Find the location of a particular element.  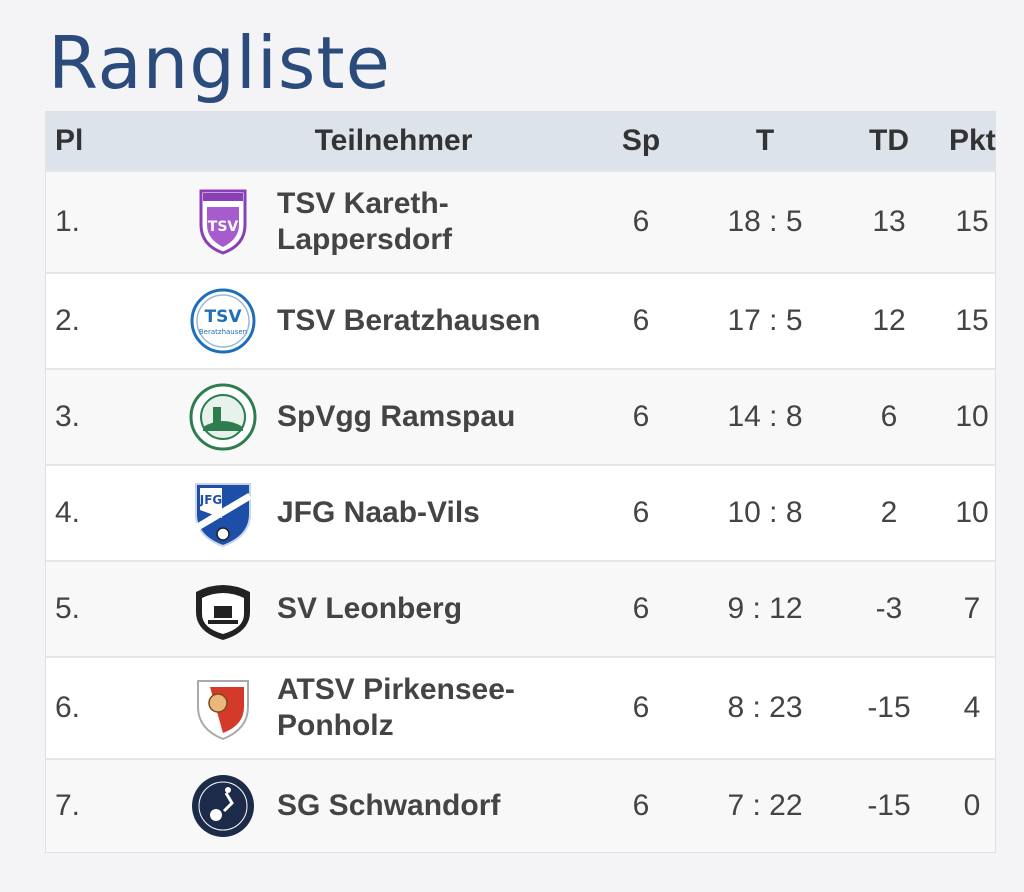

svg-text: Beratzhausen is located at coordinates (223, 332).